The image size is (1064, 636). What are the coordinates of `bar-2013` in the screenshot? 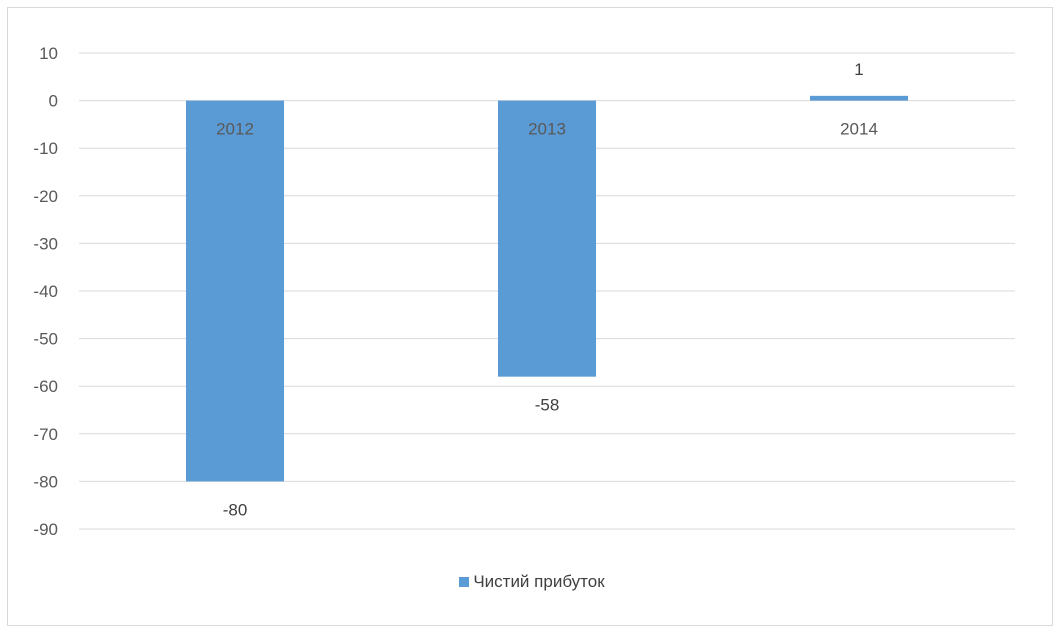 It's located at (547, 238).